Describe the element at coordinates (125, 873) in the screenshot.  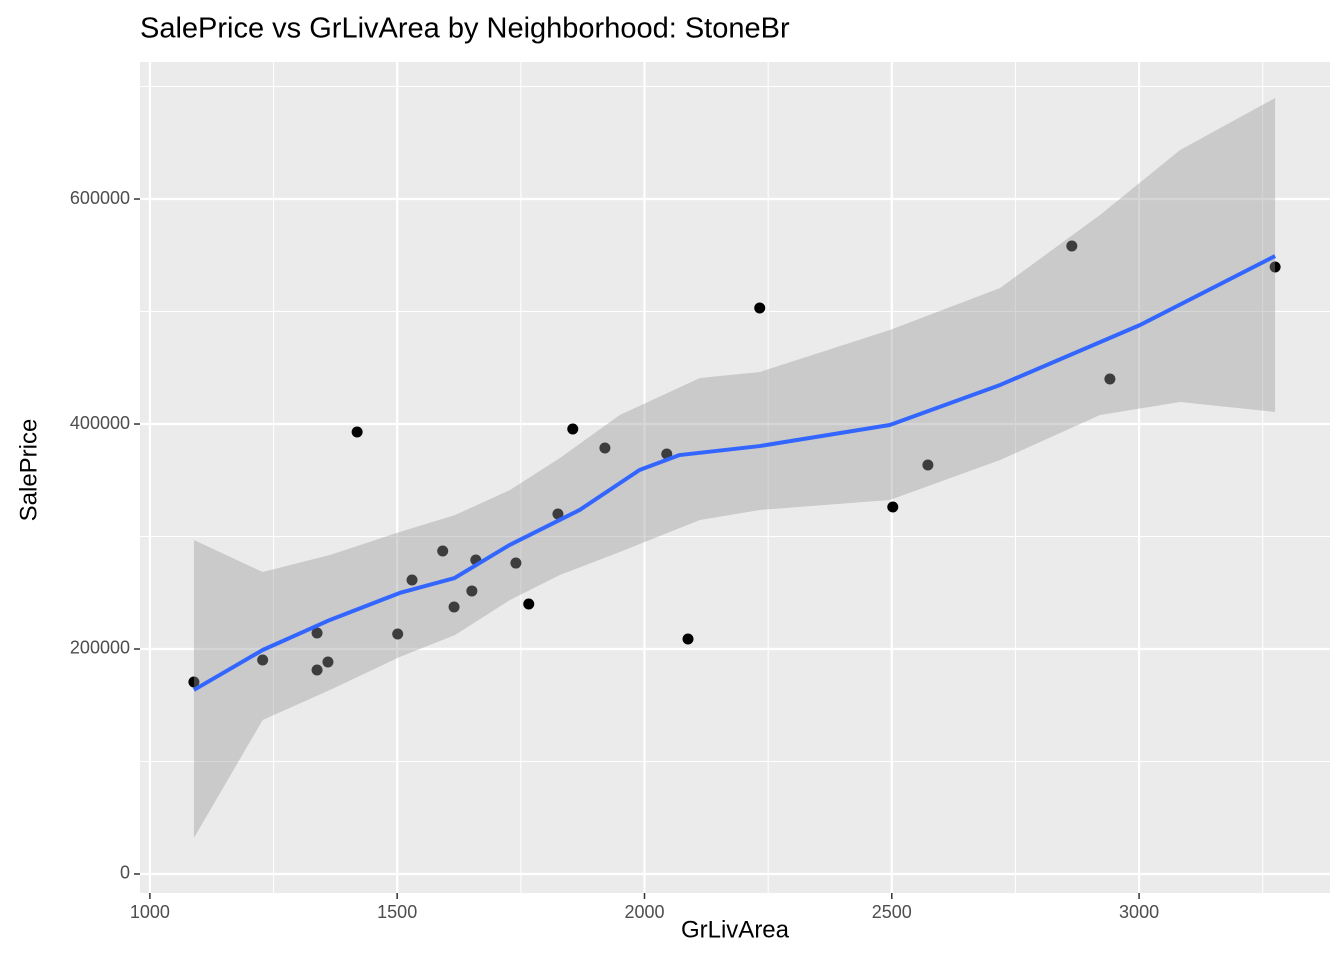
I see `y-tick-label: 0` at that location.